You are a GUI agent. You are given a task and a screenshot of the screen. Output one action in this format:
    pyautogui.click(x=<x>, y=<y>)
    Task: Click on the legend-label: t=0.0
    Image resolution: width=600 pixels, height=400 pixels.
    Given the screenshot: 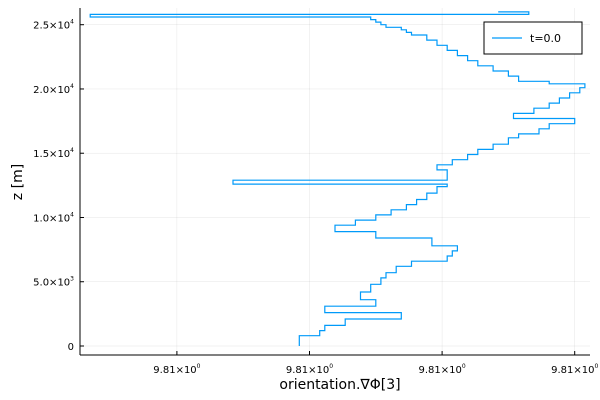 What is the action you would take?
    pyautogui.click(x=545, y=38)
    